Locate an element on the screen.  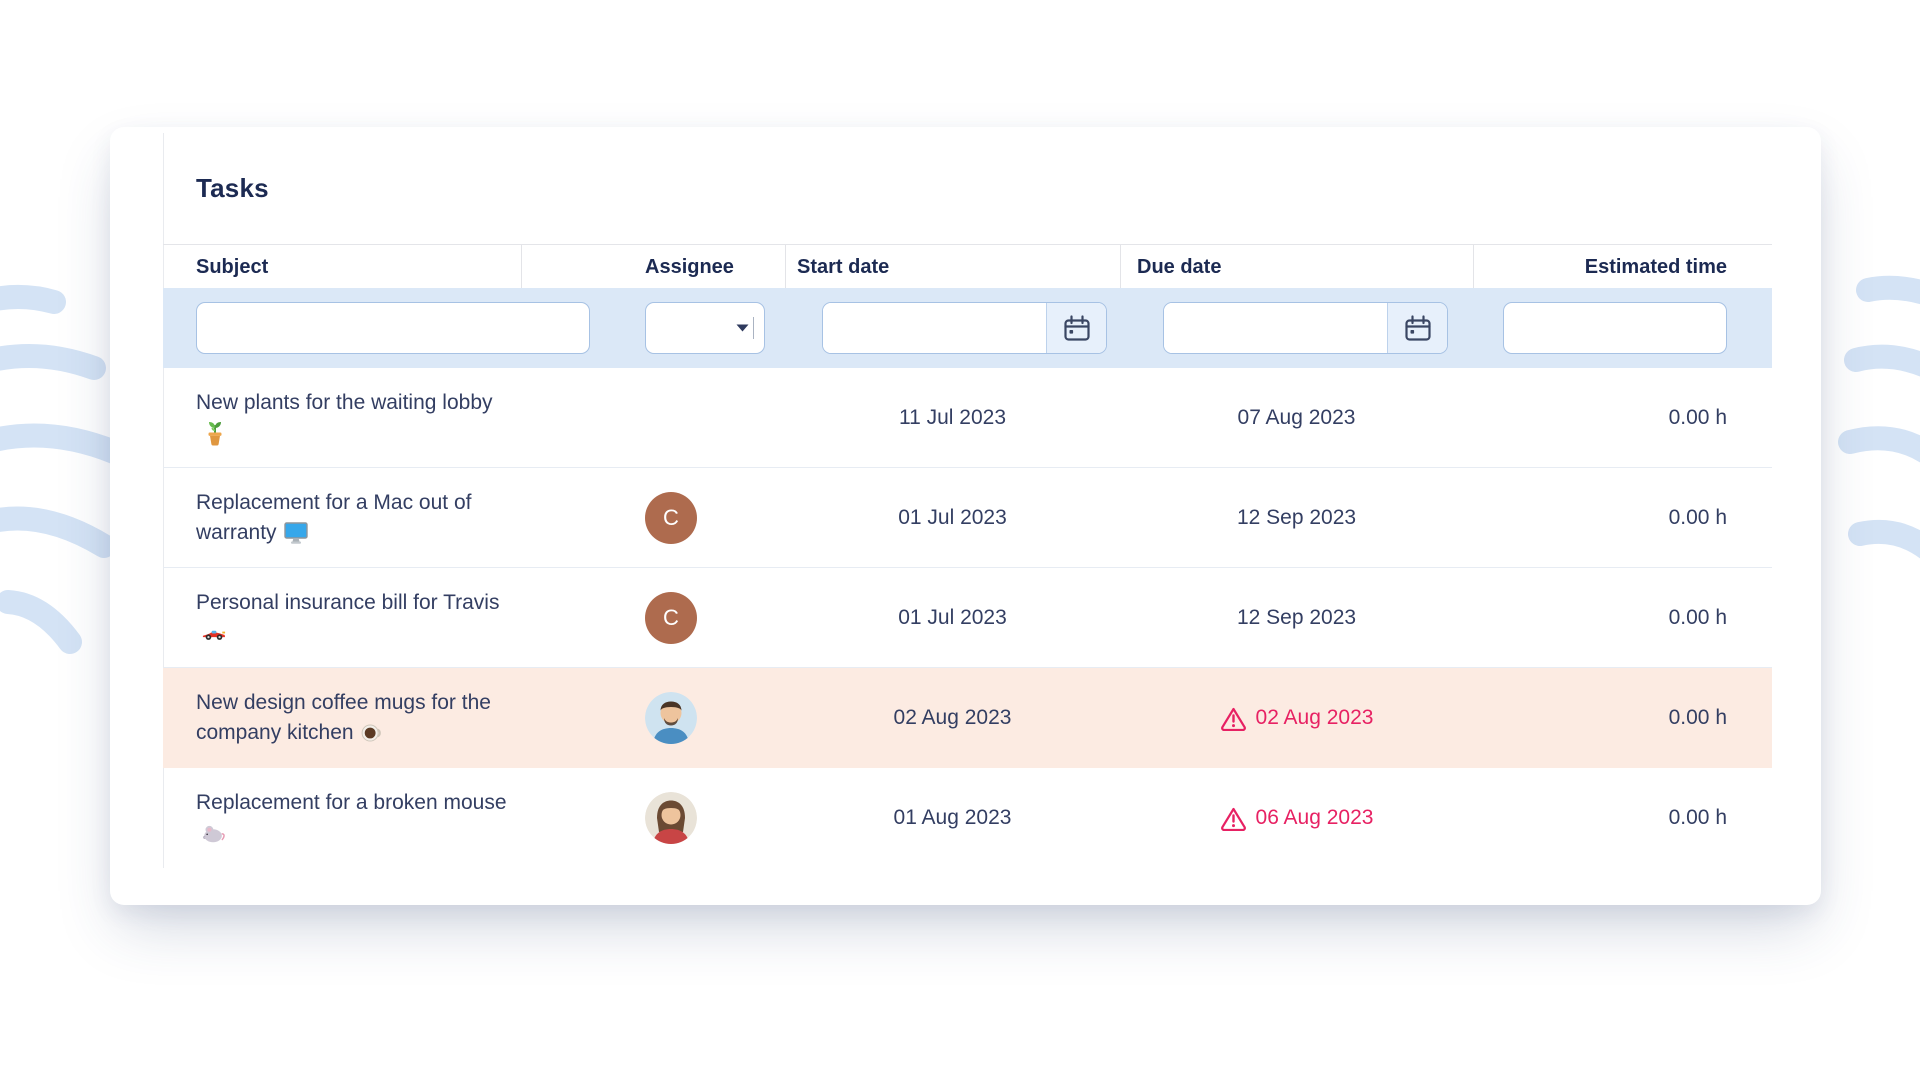
table-left-divider is located at coordinates (163, 500).